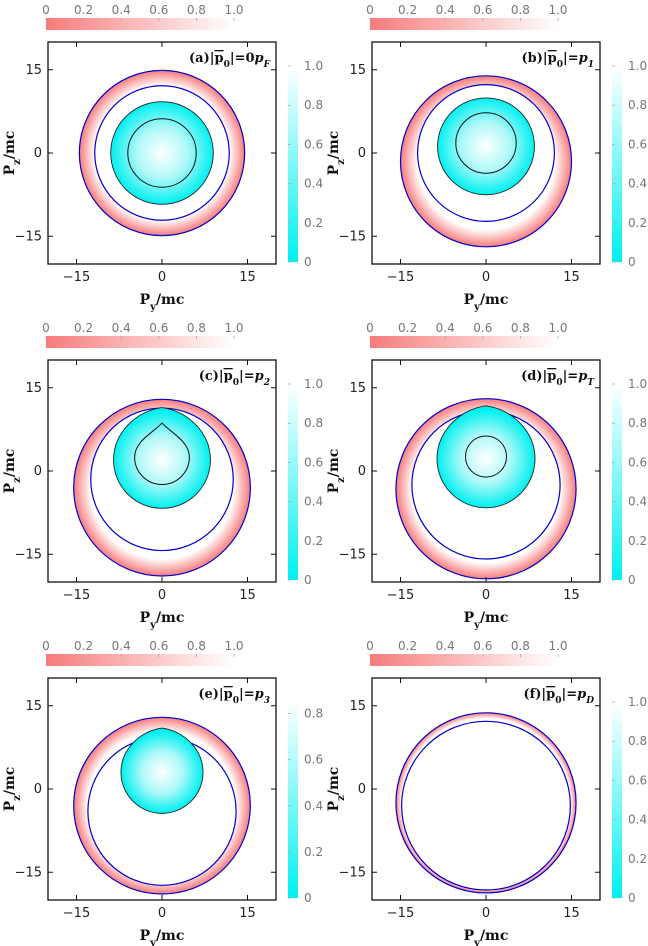 This screenshot has width=648, height=946. I want to click on pink-ring, so click(486, 802).